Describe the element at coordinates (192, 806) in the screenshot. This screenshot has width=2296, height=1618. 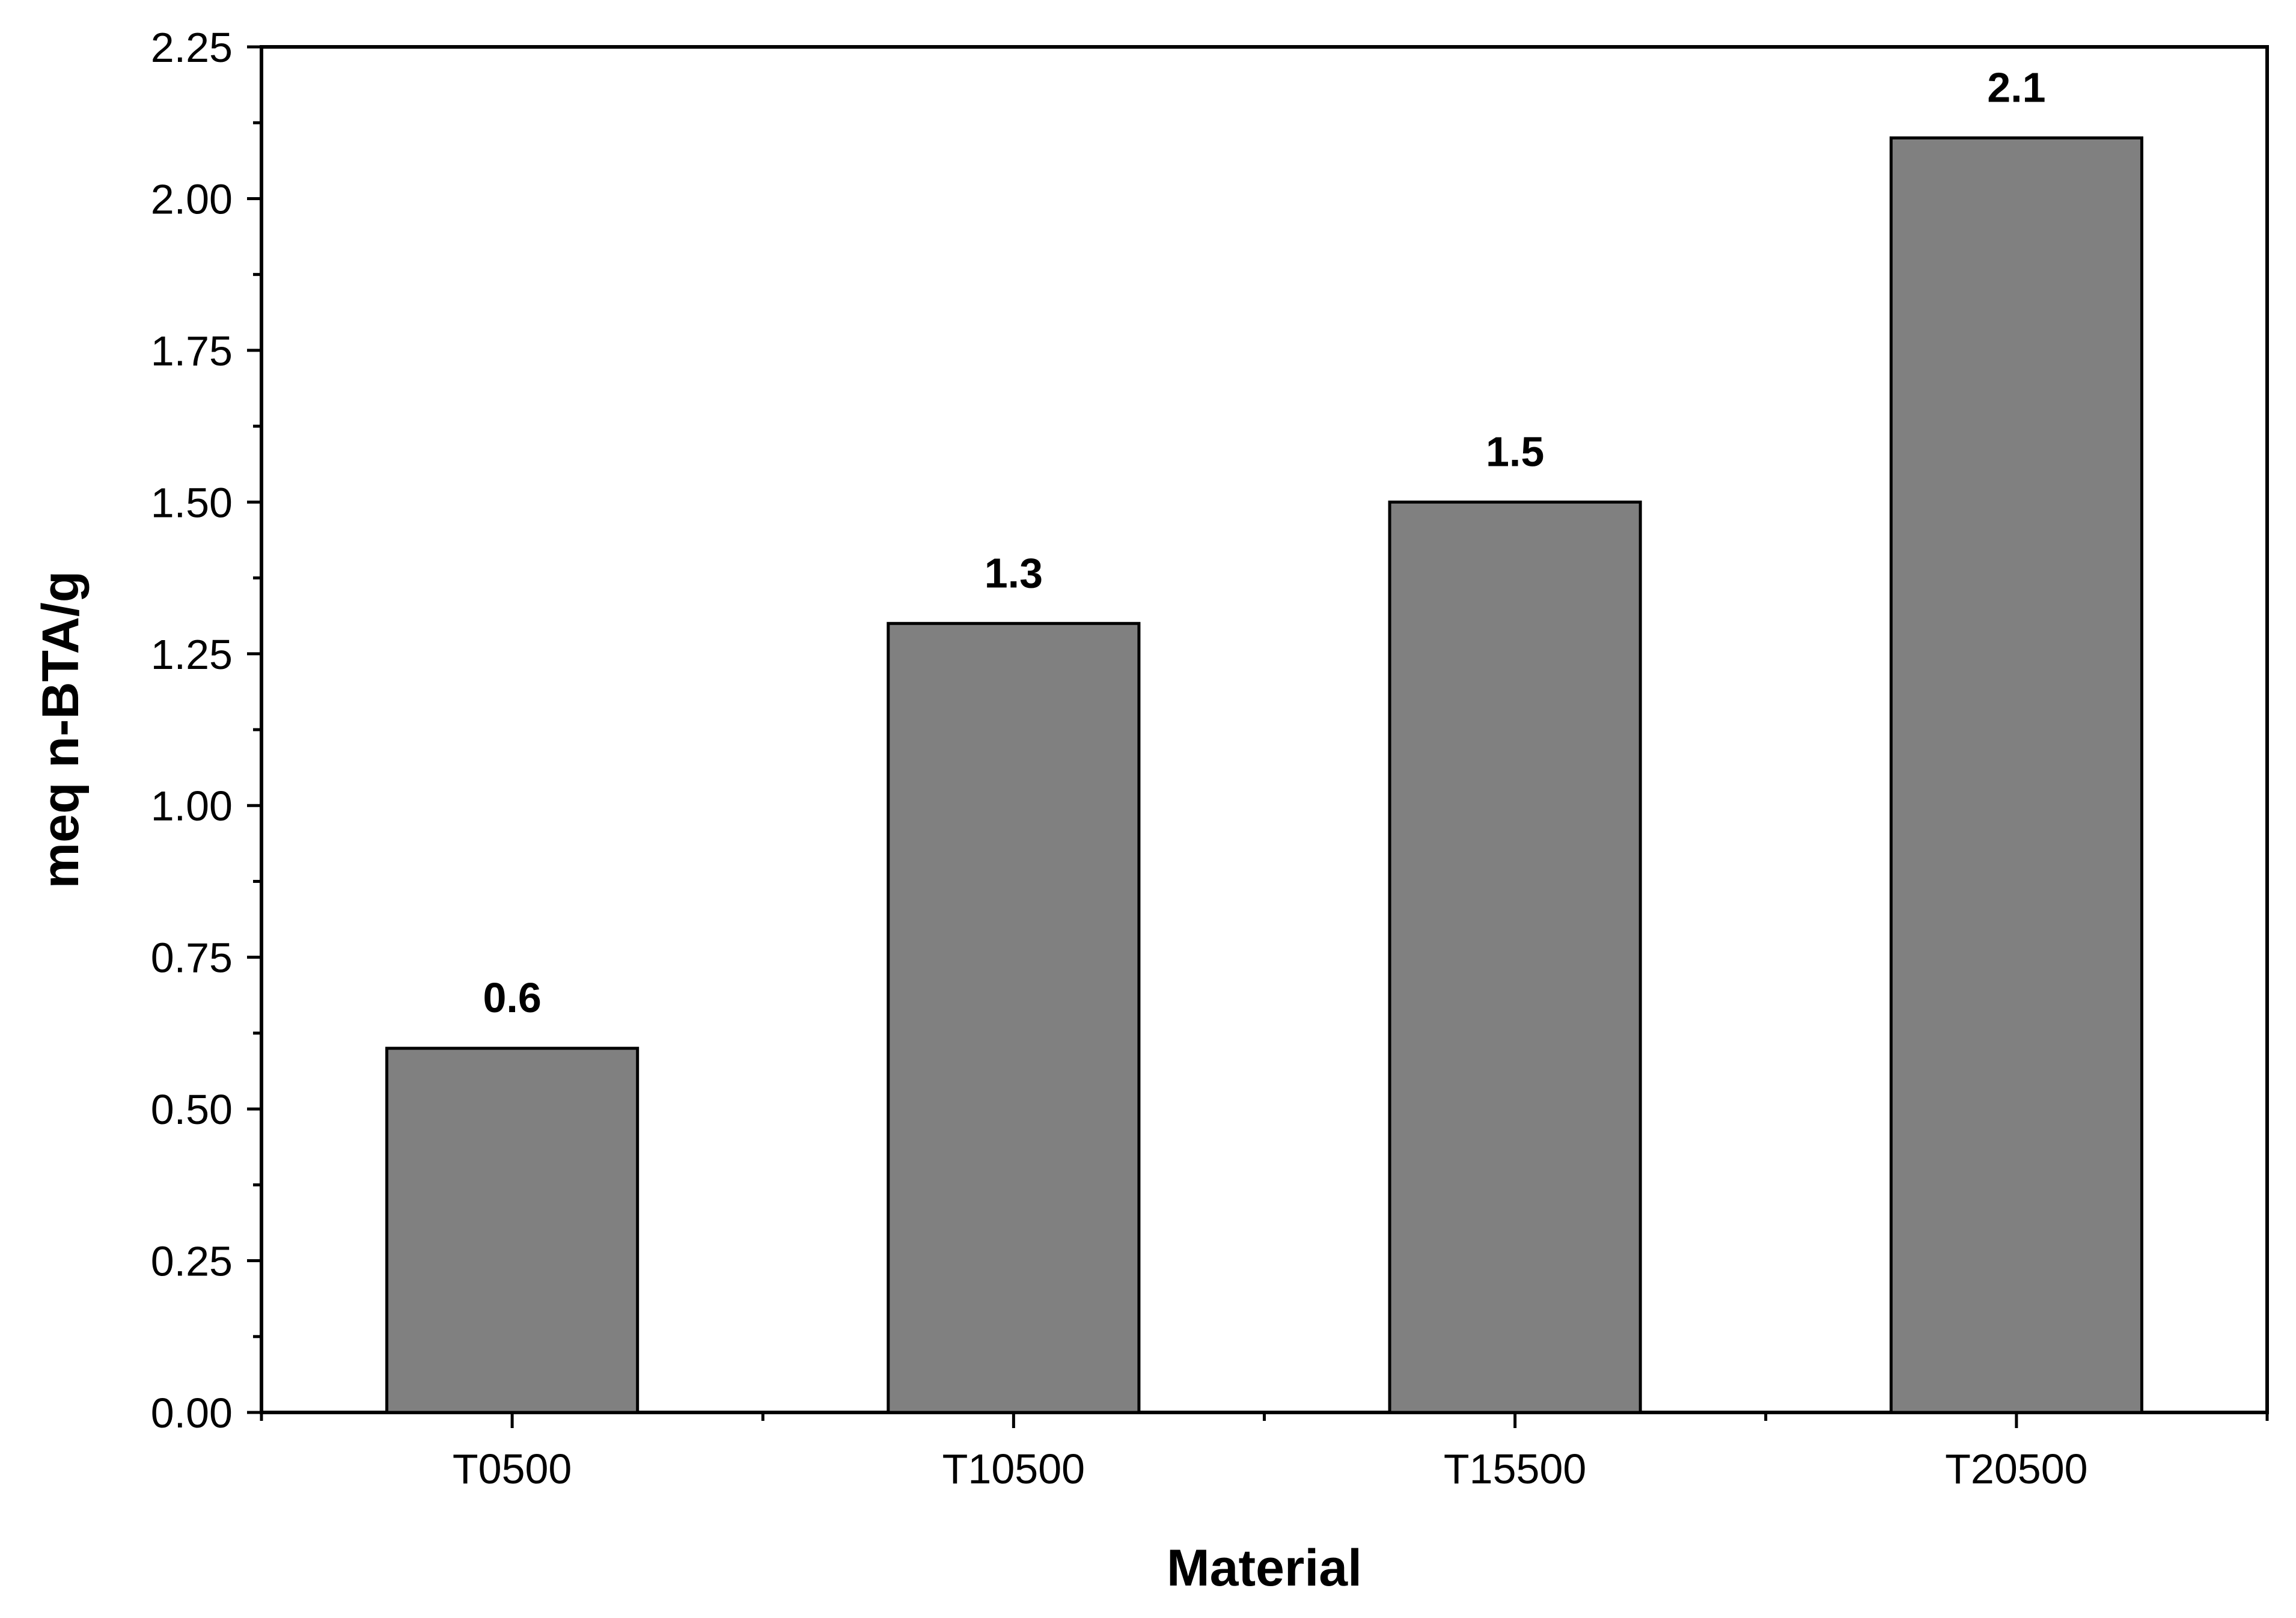
I see `y-tick-label: 1.00` at that location.